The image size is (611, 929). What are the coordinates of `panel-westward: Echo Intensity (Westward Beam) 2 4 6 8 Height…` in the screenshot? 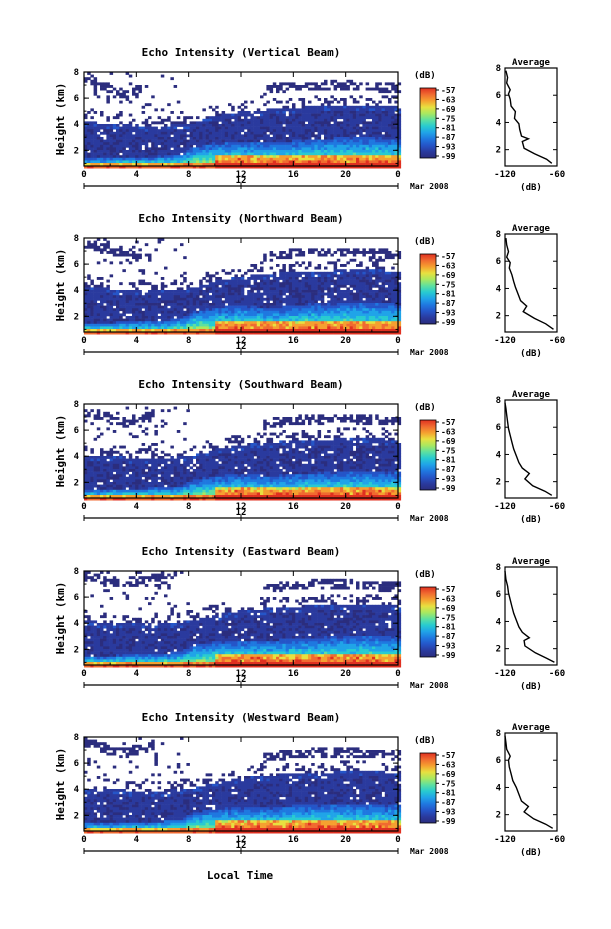 It's located at (309, 784).